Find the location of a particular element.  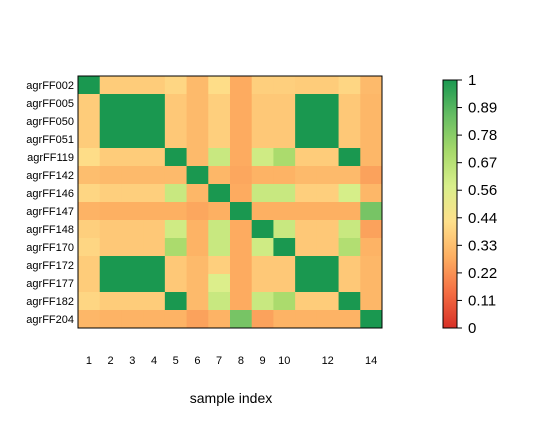

colorbar-tick-label: 0.67 is located at coordinates (482, 163).